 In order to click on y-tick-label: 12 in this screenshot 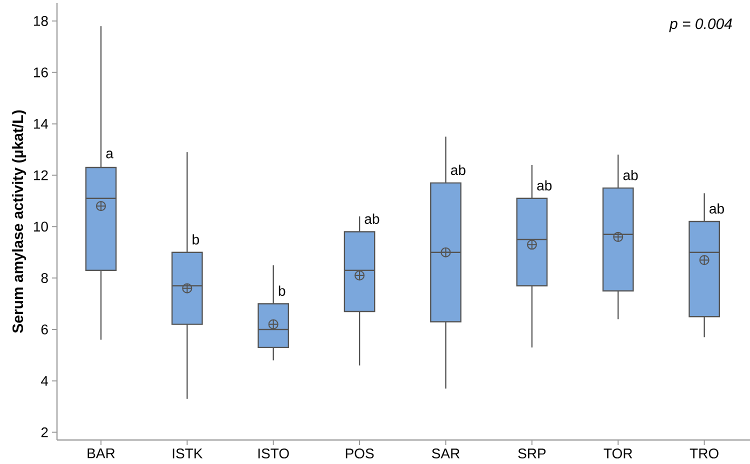, I will do `click(41, 175)`.